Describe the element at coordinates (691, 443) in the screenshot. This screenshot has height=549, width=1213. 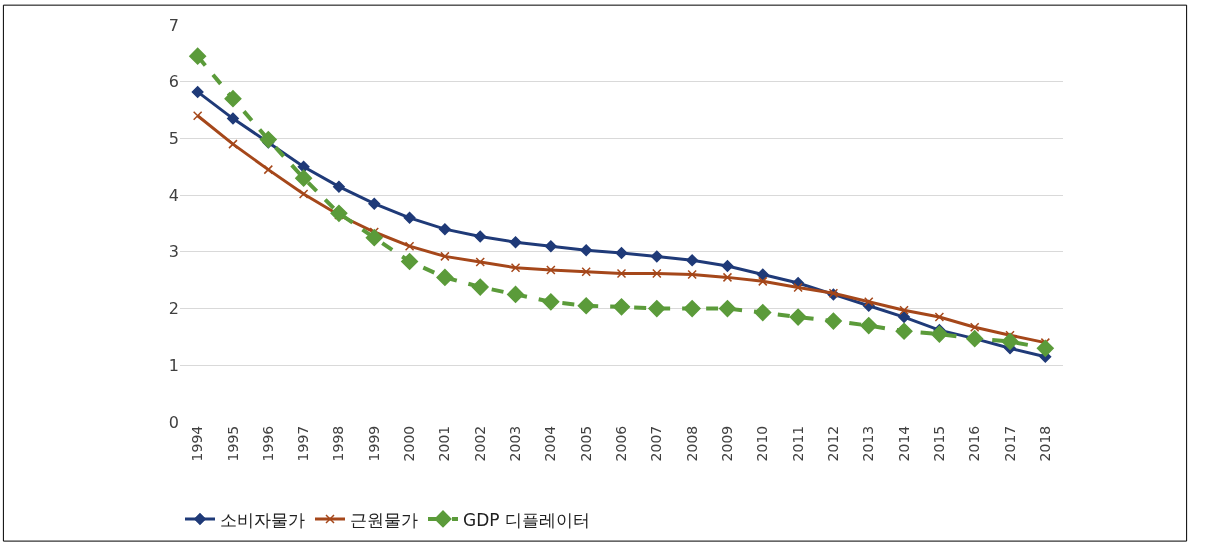
I see `x-tick-label: 2008` at that location.